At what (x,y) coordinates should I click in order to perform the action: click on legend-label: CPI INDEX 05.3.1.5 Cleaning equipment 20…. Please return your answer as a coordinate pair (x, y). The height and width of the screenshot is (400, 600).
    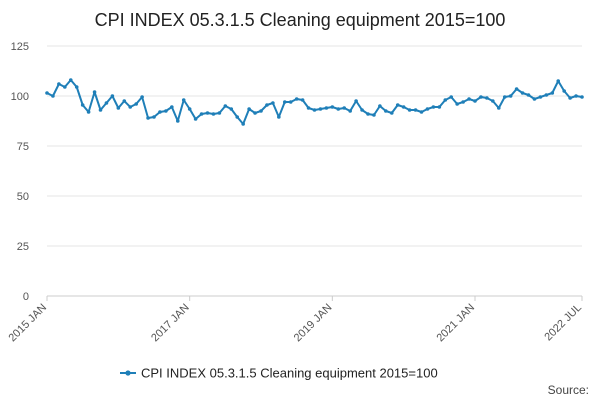
    Looking at the image, I should click on (289, 373).